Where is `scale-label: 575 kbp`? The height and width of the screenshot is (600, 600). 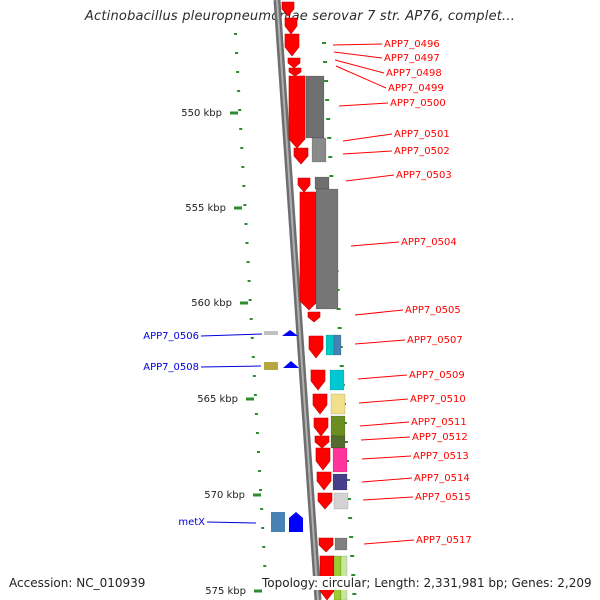
scale-label: 575 kbp is located at coordinates (225, 591).